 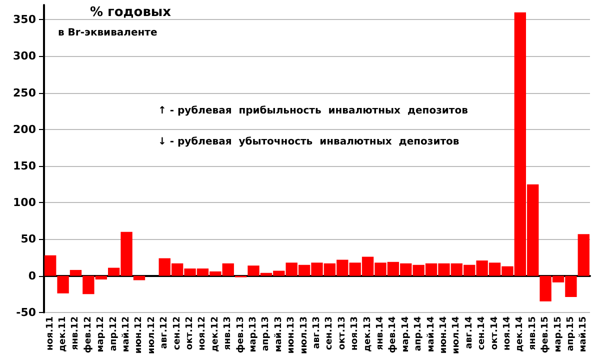 What do you see at coordinates (101, 334) in the screenshot?
I see `x-tick-label: мар.12` at bounding box center [101, 334].